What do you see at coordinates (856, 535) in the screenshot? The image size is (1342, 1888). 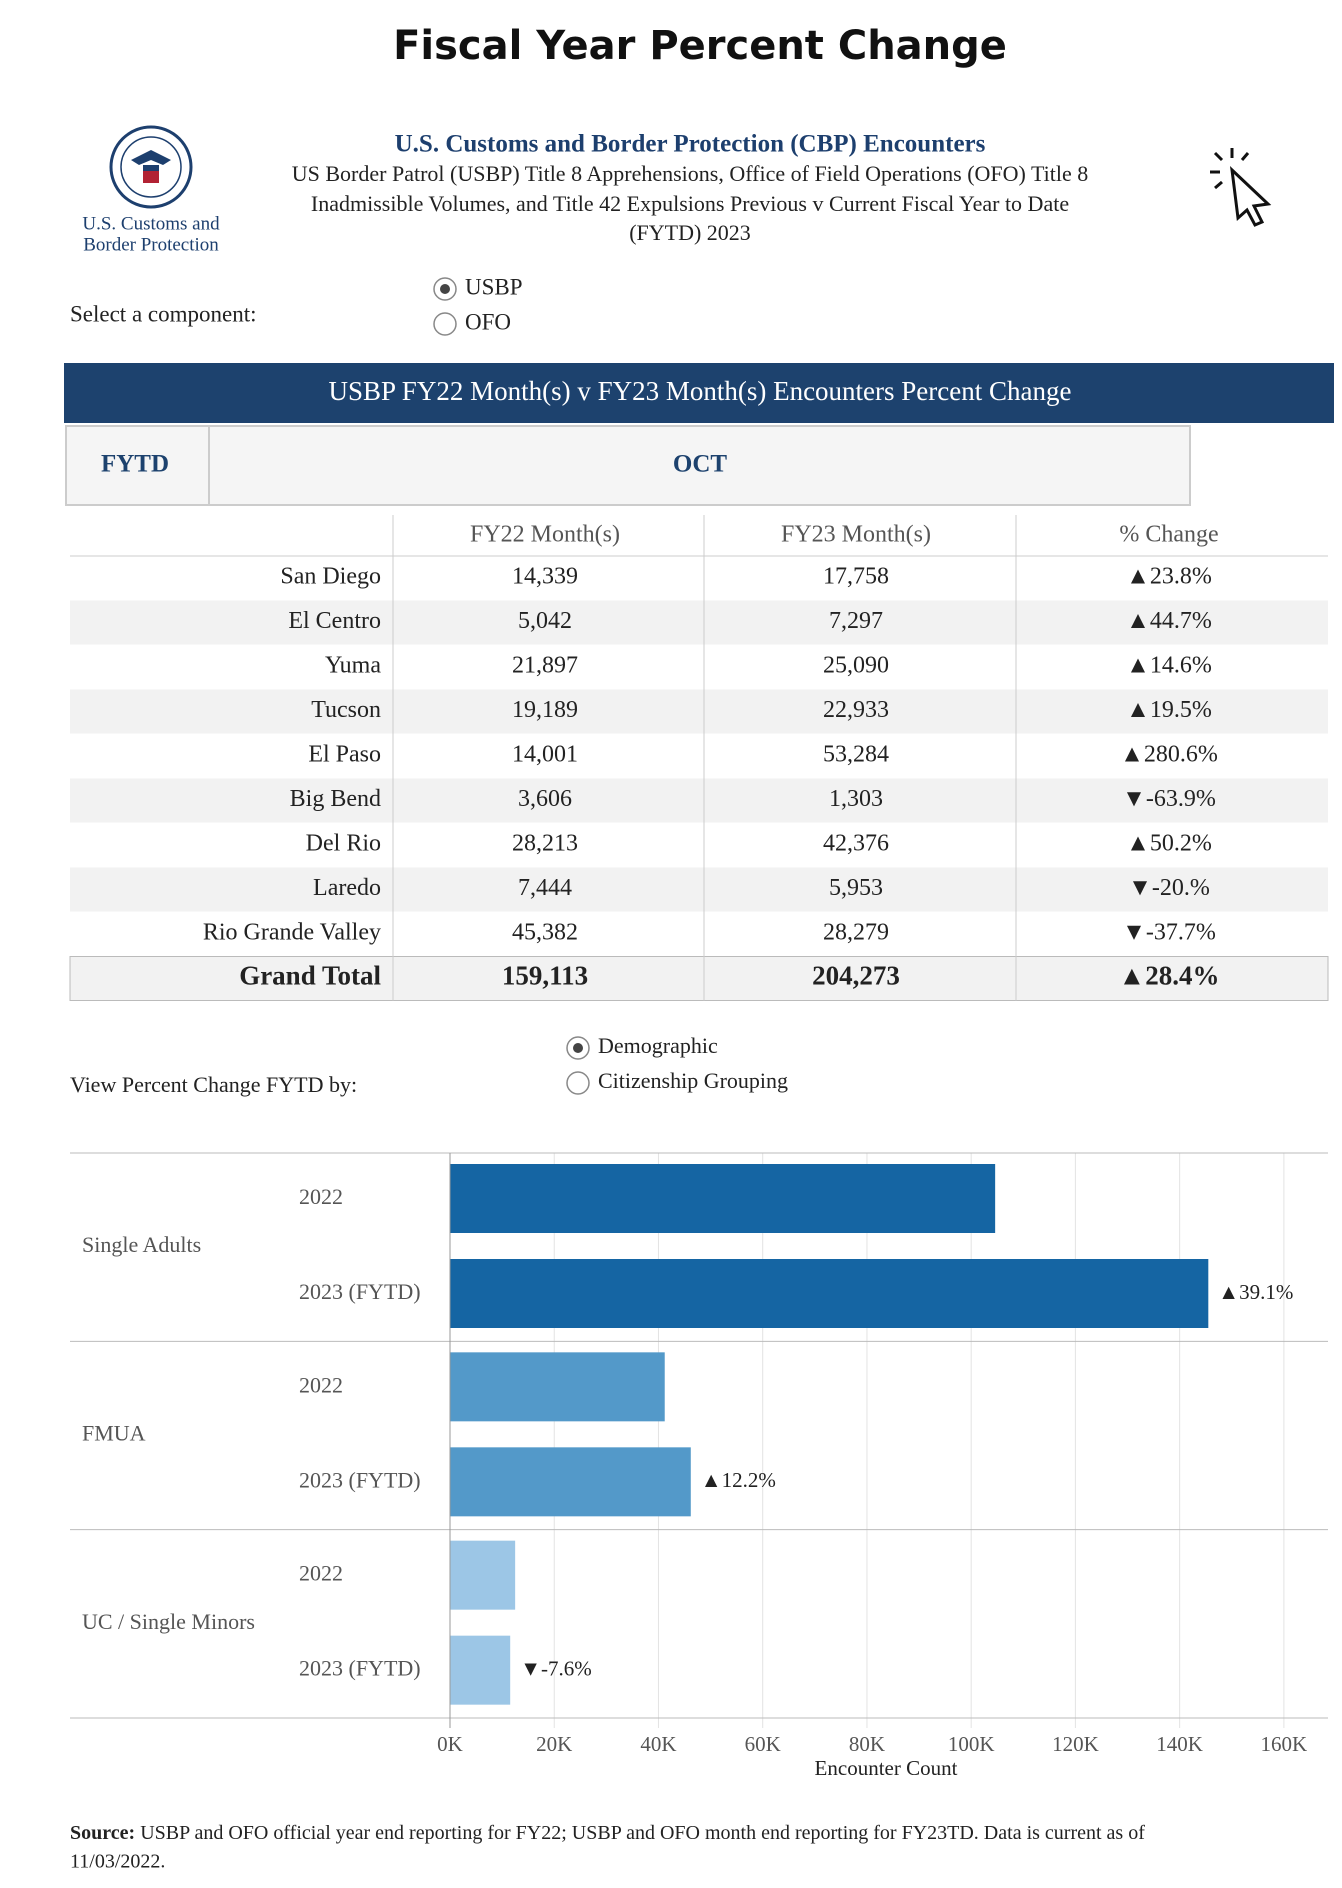 I see `column-header: FY23 Month(s)` at bounding box center [856, 535].